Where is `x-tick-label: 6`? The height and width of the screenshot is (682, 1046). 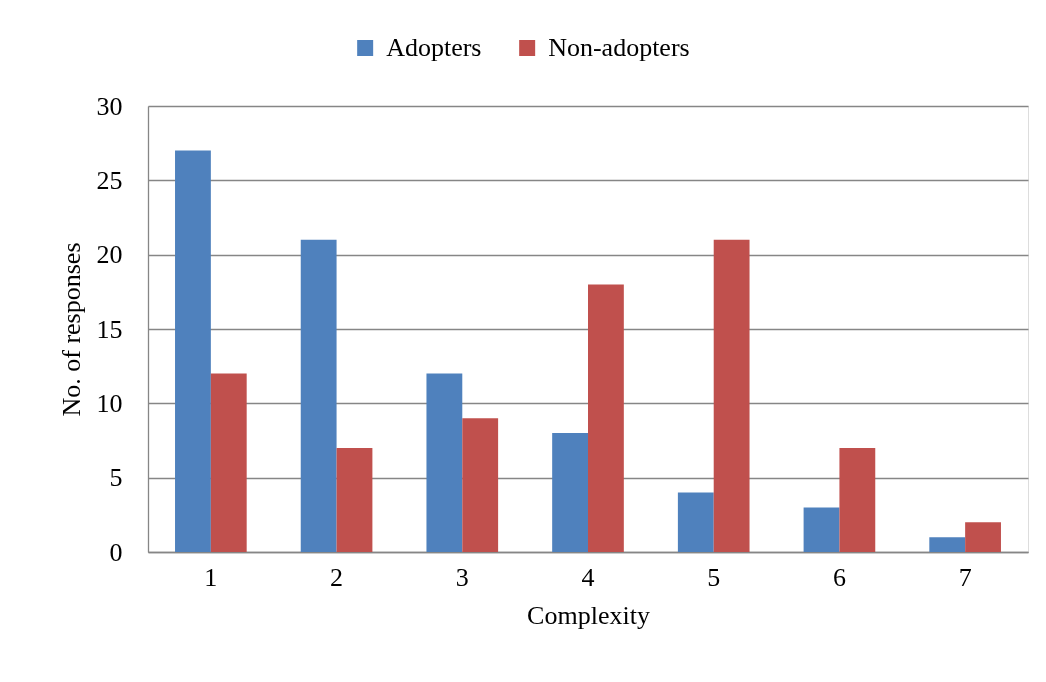
x-tick-label: 6 is located at coordinates (839, 577).